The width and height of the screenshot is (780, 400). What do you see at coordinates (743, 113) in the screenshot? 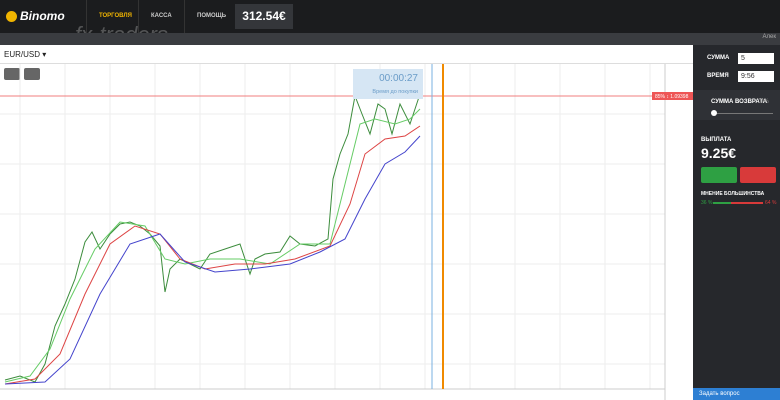
I see `slider` at bounding box center [743, 113].